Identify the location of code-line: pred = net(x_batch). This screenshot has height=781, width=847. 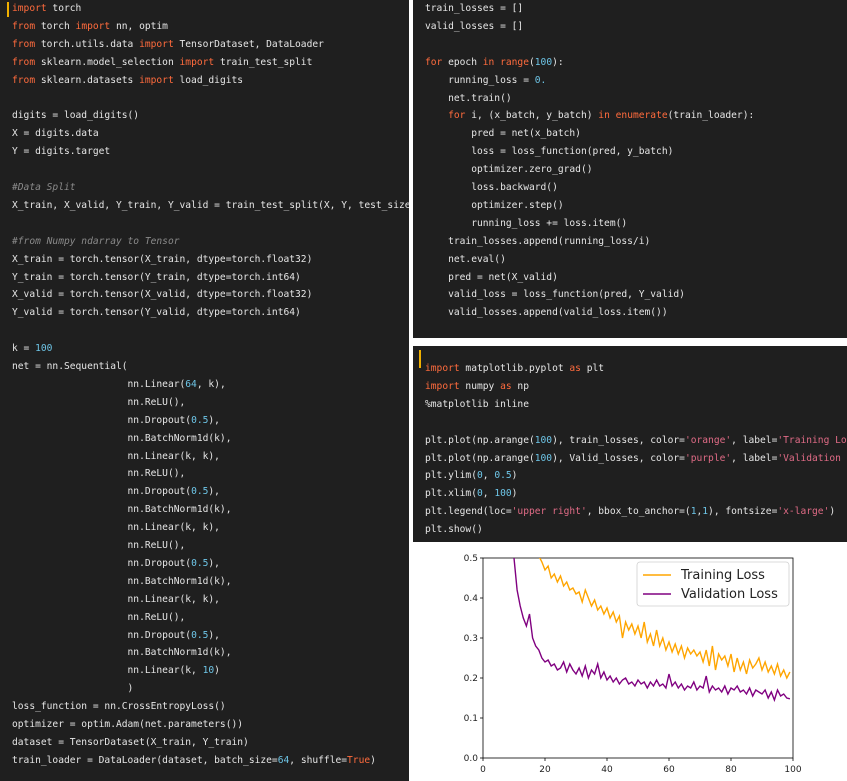
(503, 134).